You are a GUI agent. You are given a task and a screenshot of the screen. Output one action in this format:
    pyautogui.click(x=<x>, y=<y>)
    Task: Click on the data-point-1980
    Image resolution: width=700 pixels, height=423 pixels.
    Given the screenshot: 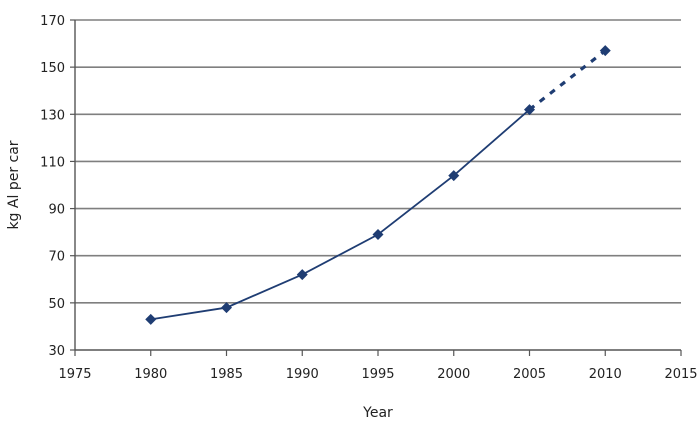 What is the action you would take?
    pyautogui.click(x=151, y=319)
    